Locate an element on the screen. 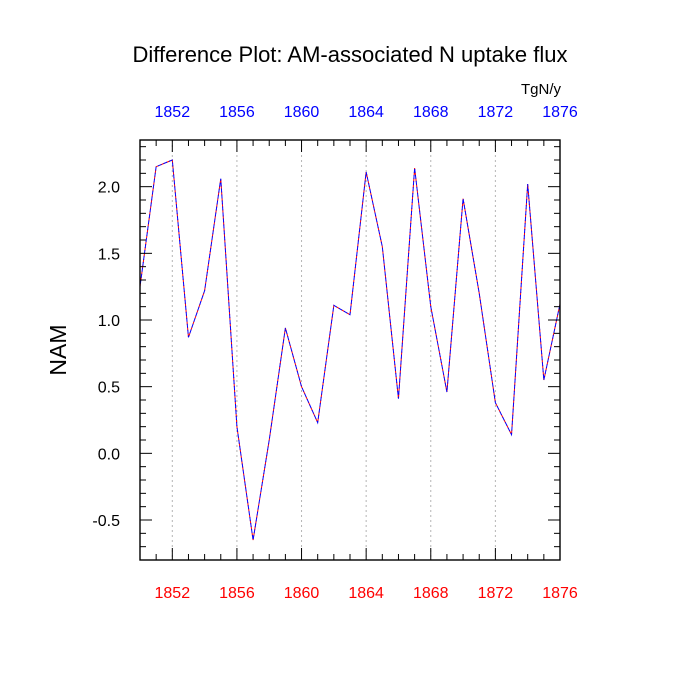 The height and width of the screenshot is (700, 700). y-tick-label: -0.5 is located at coordinates (106, 521).